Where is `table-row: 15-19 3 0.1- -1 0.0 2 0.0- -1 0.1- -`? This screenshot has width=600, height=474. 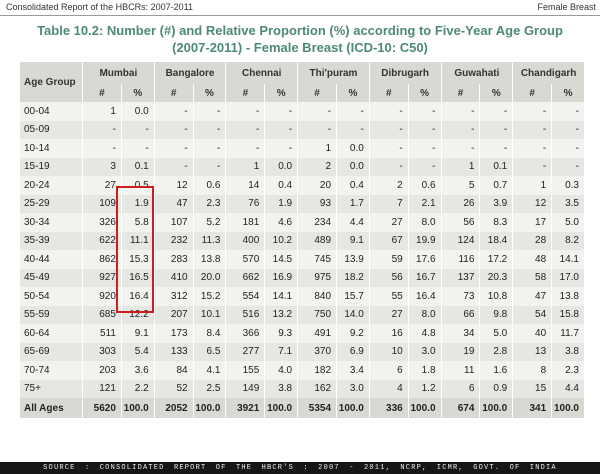 table-row: 15-19 3 0.1- -1 0.0 2 0.0- -1 0.1- - is located at coordinates (302, 166).